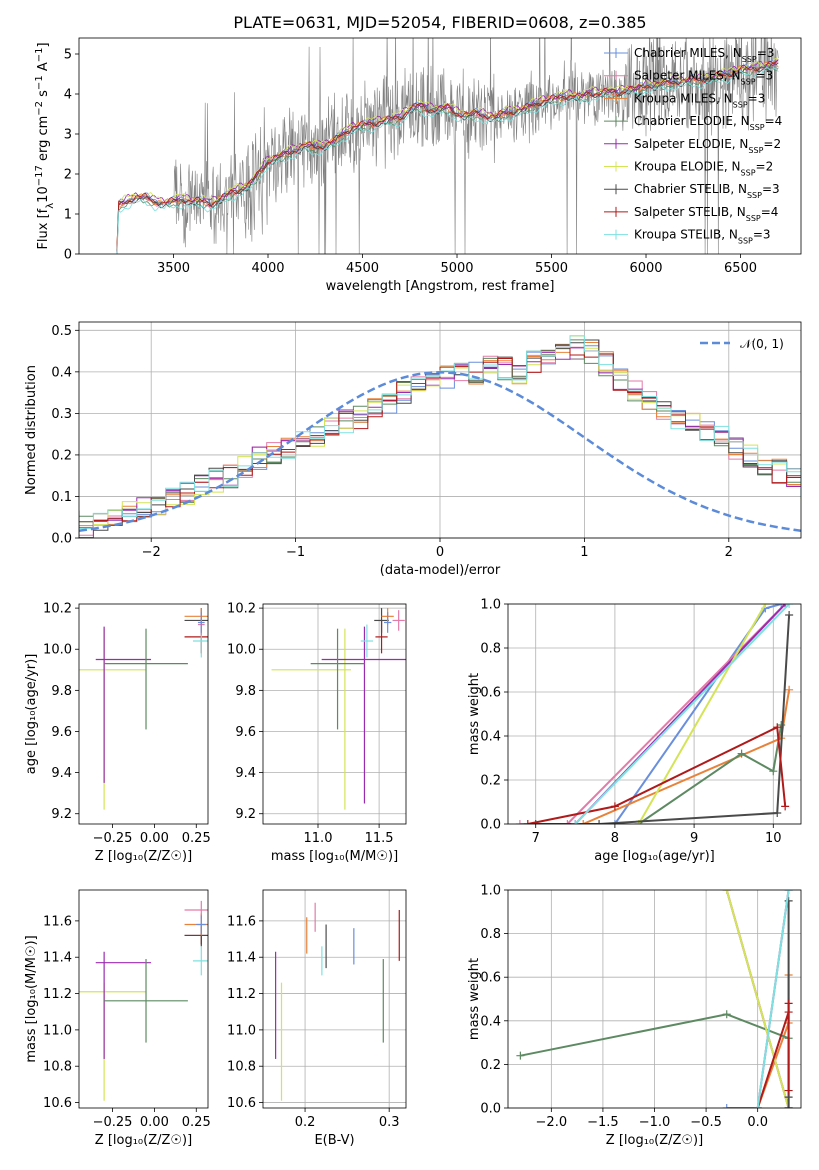 The image size is (819, 1170). I want to click on chart-0-xtick-label: 4500, so click(362, 268).